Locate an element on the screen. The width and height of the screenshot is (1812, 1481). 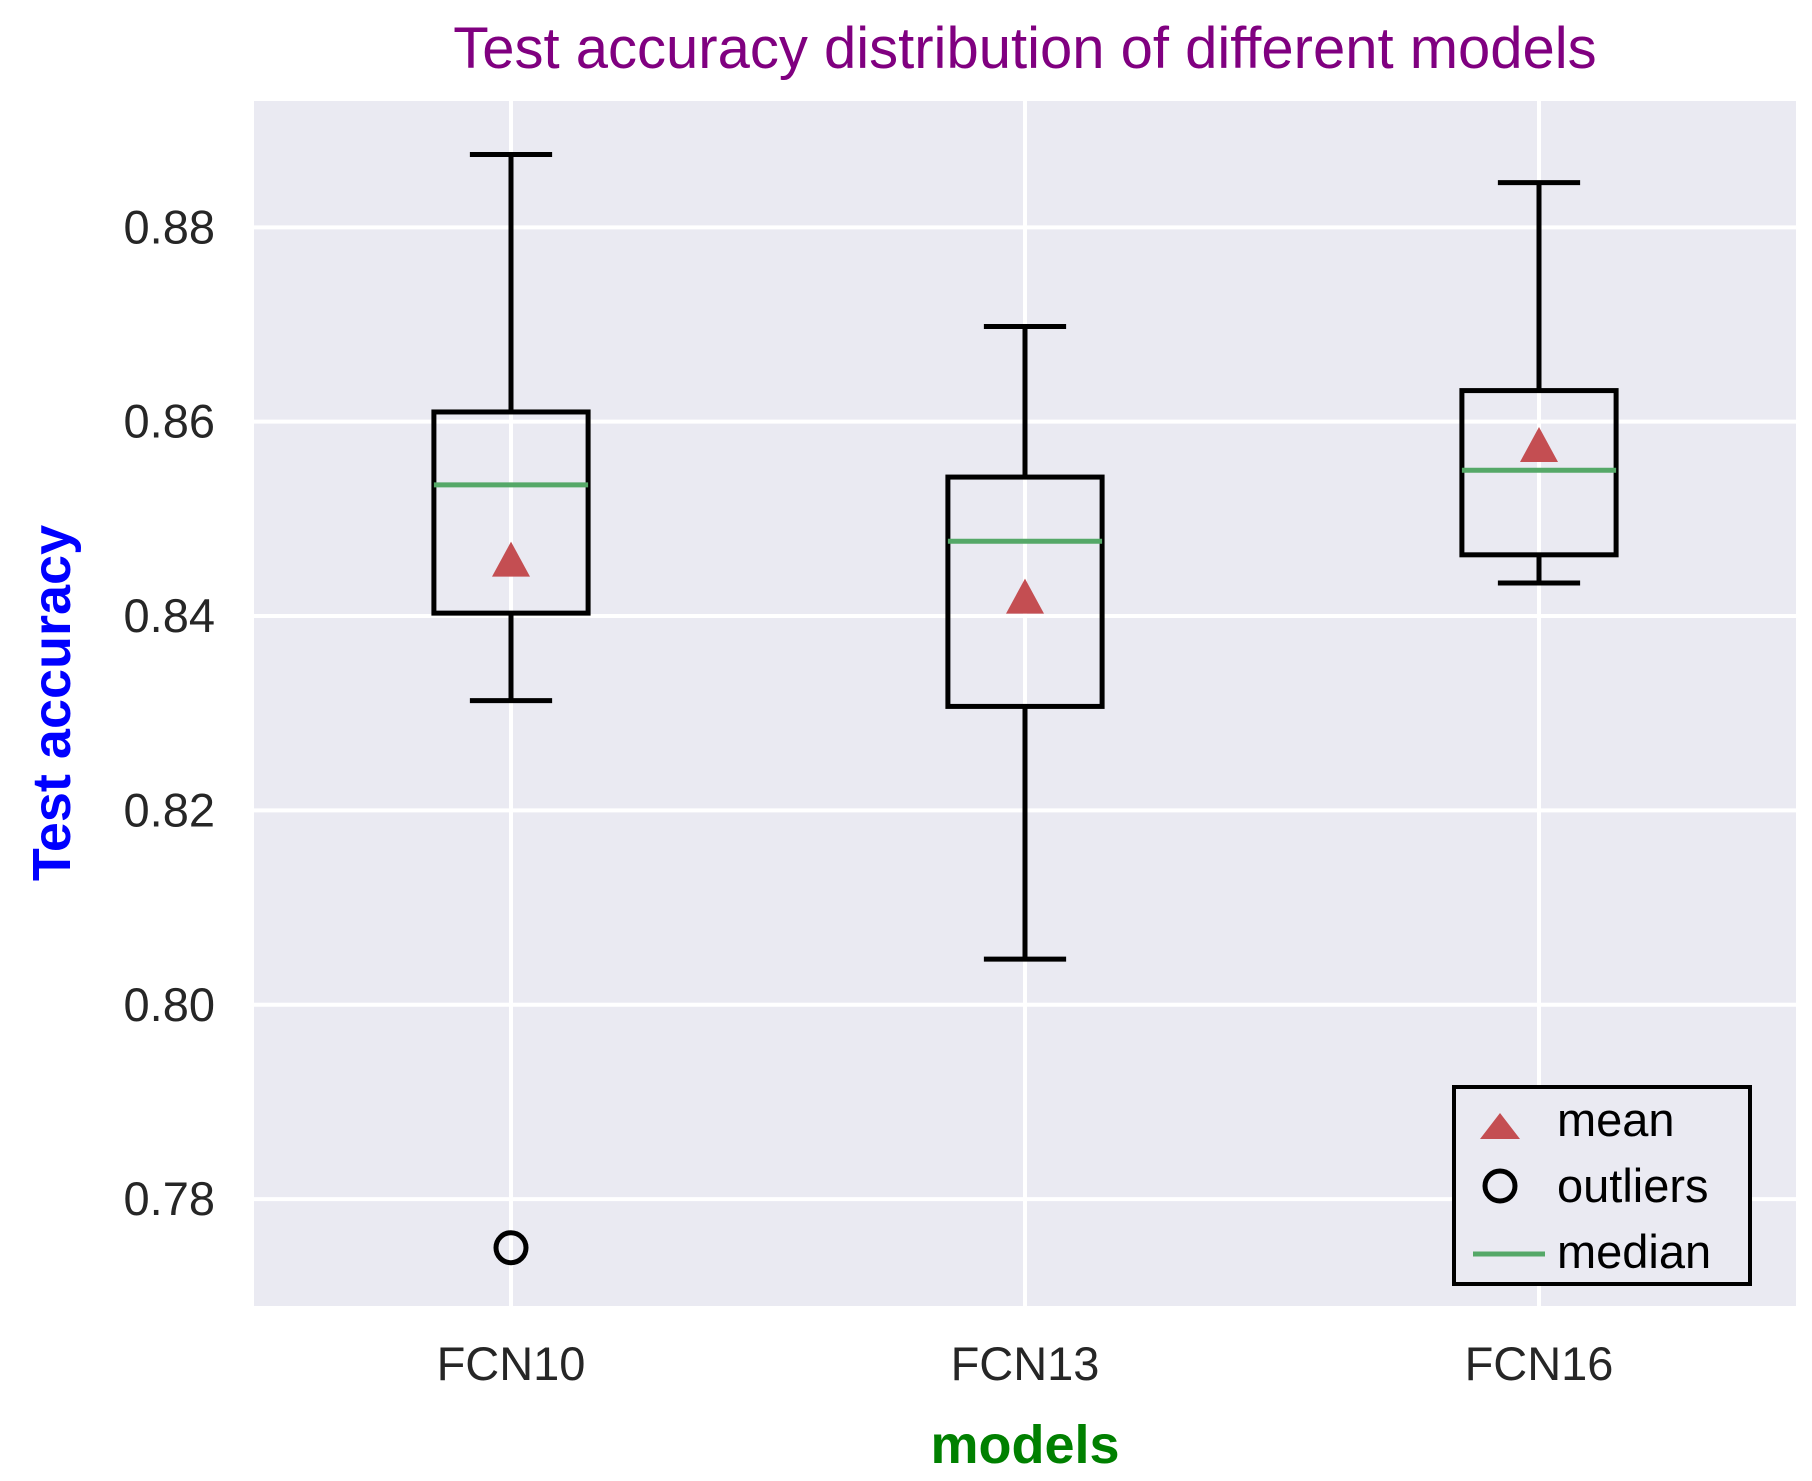
y-tick-label: 0.78 is located at coordinates (169, 1198).